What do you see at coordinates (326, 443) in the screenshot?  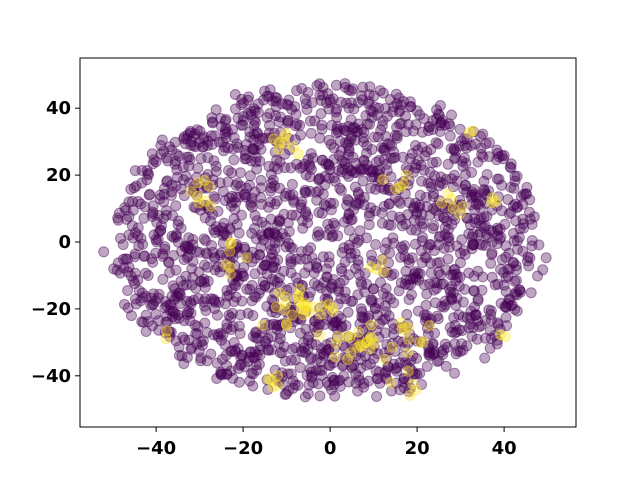 I see `x-axis: −40 −20 0 20 40` at bounding box center [326, 443].